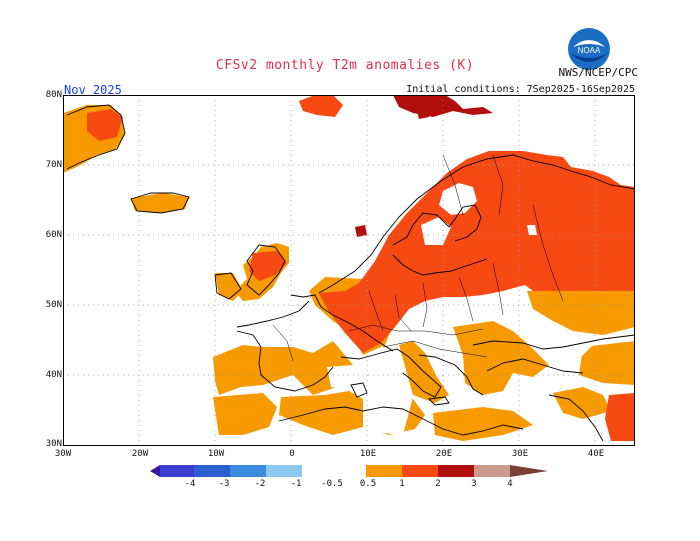  Describe the element at coordinates (53, 165) in the screenshot. I see `lat-label-70n: 70N` at that location.